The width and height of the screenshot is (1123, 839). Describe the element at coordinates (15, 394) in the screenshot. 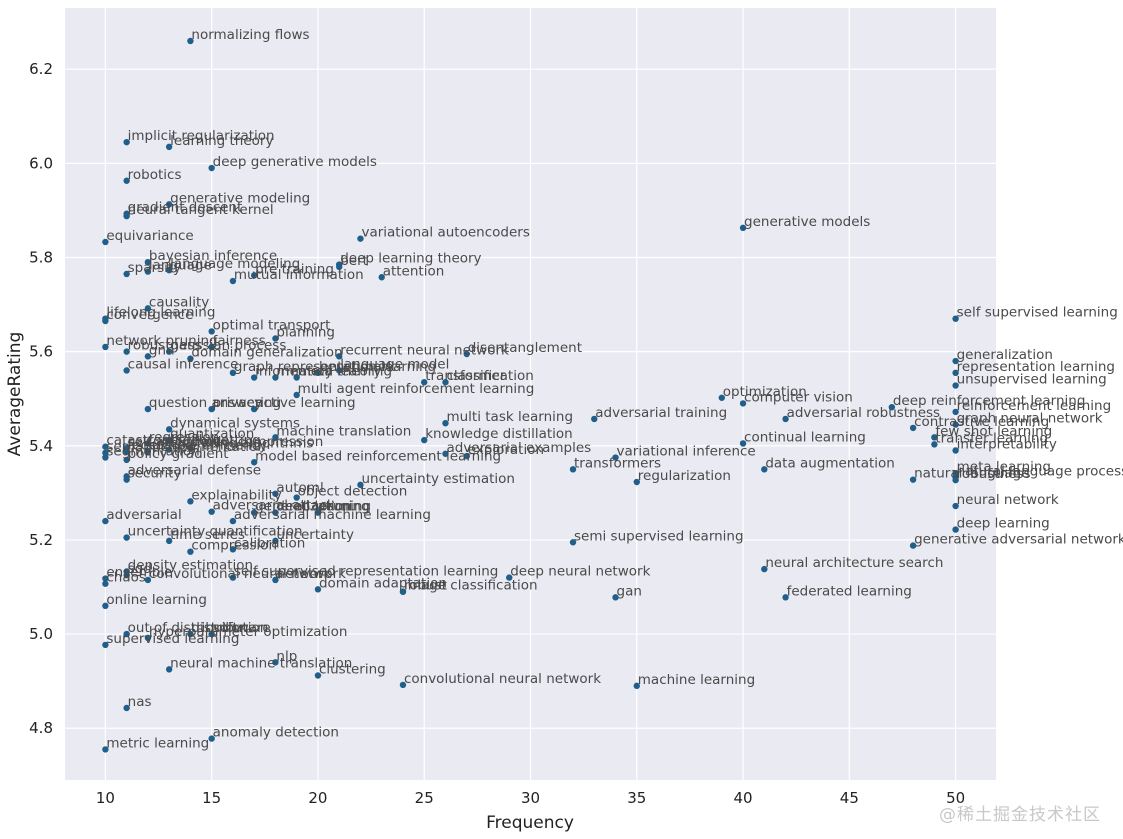

I see `y-axis-label: AverageRating` at that location.